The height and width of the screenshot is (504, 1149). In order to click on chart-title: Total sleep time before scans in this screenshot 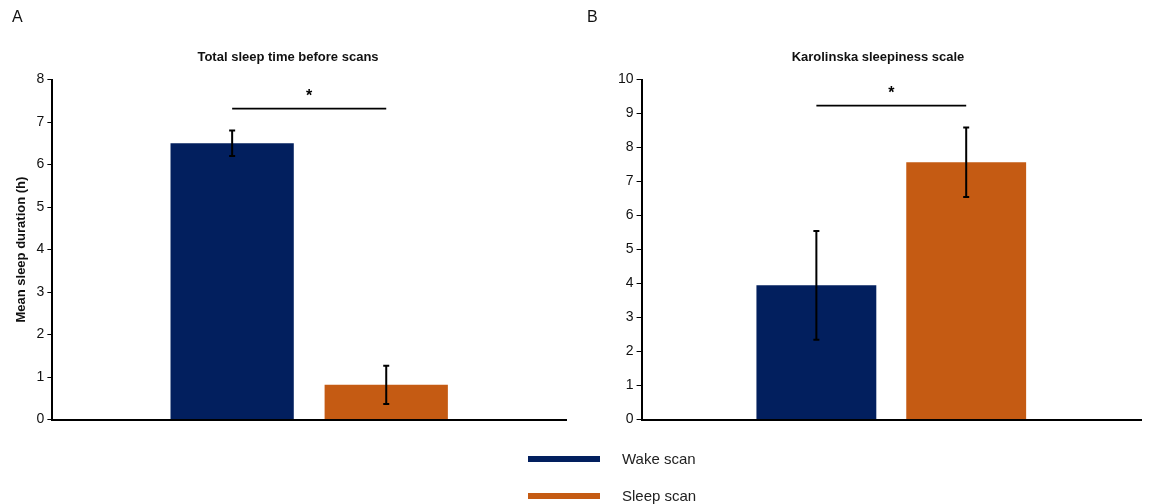, I will do `click(288, 57)`.